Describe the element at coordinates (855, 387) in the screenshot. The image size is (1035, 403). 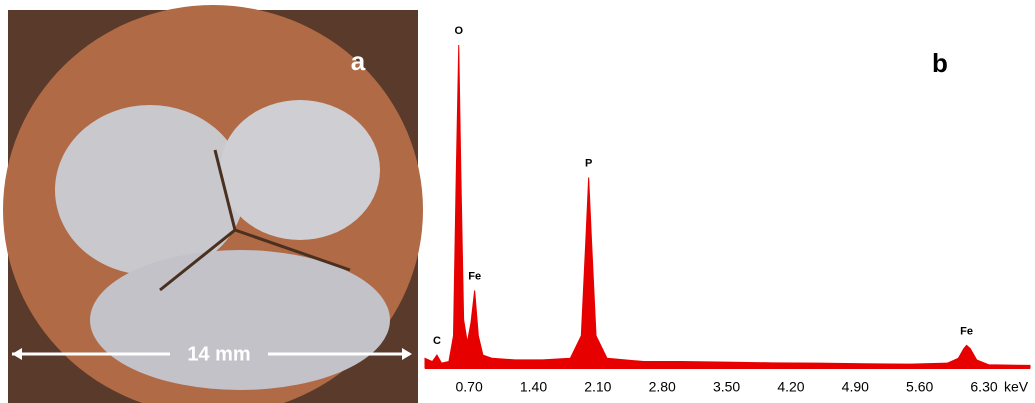
I see `x-tick-label: 4.90` at that location.